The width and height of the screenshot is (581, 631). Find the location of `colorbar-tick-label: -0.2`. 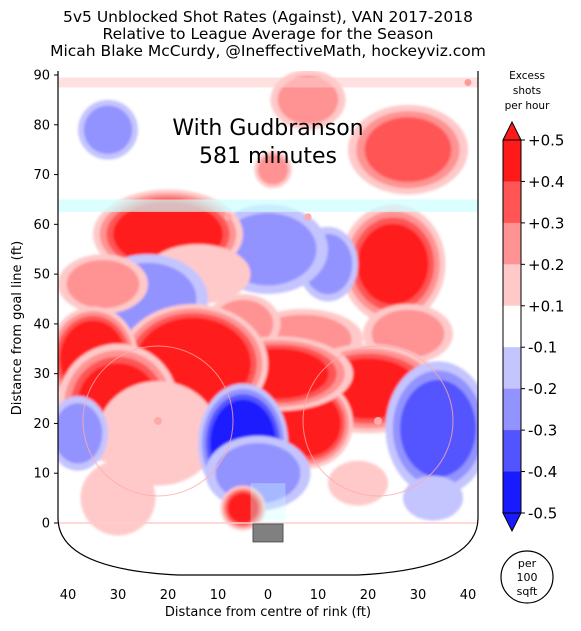

colorbar-tick-label: -0.2 is located at coordinates (542, 389).